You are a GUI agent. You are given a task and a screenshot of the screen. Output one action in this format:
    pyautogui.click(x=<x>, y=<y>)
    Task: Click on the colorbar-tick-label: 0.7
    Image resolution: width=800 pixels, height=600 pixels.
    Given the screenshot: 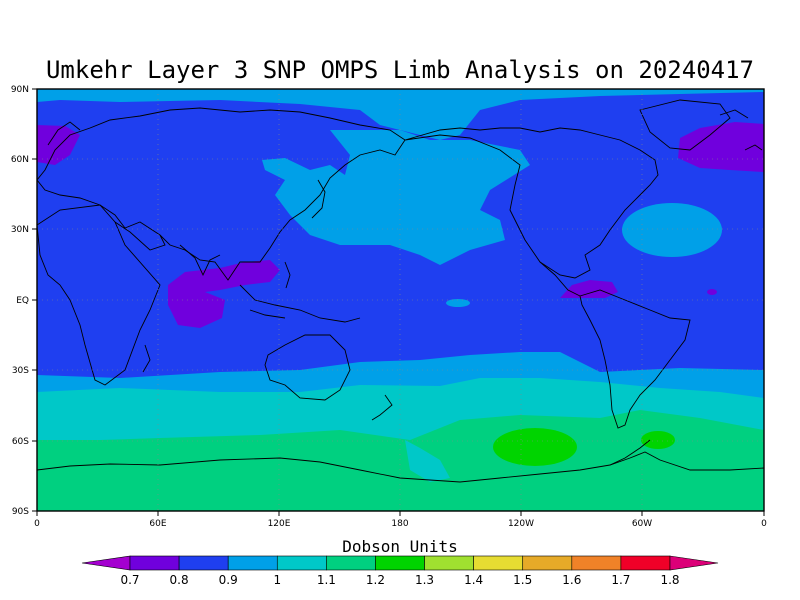 What is the action you would take?
    pyautogui.click(x=129, y=580)
    